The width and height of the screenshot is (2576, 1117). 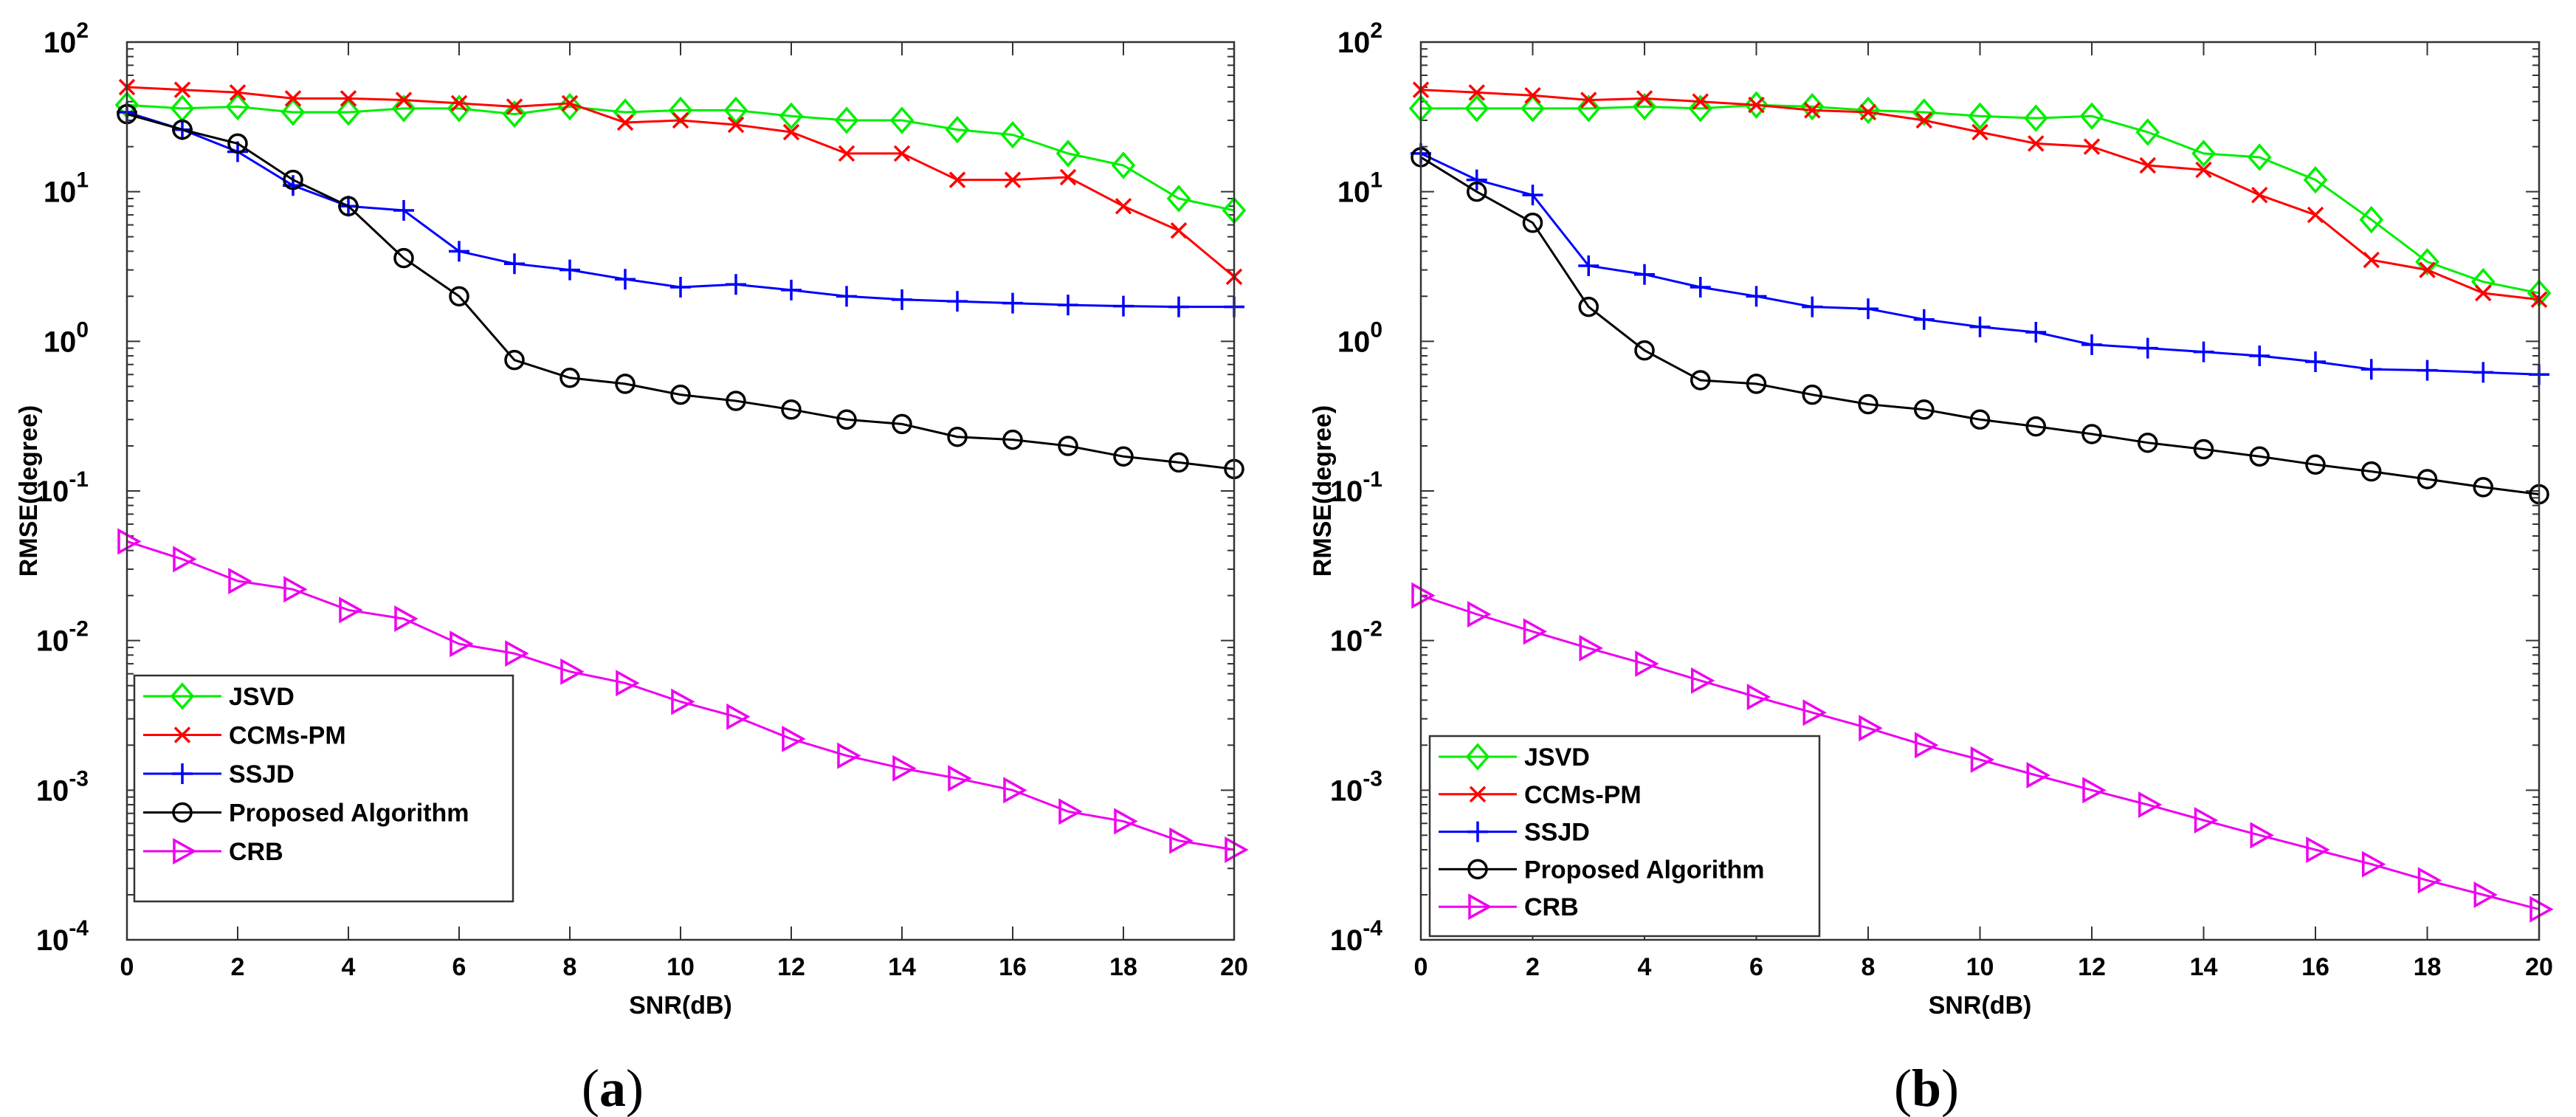 I want to click on legend-box, so click(x=1624, y=836).